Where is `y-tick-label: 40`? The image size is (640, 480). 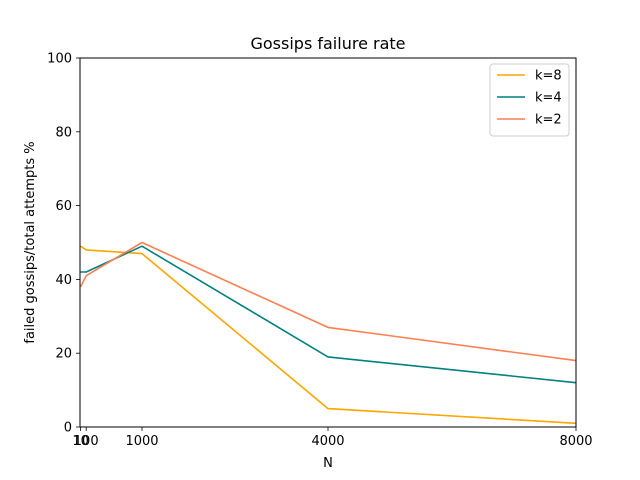 y-tick-label: 40 is located at coordinates (63, 280).